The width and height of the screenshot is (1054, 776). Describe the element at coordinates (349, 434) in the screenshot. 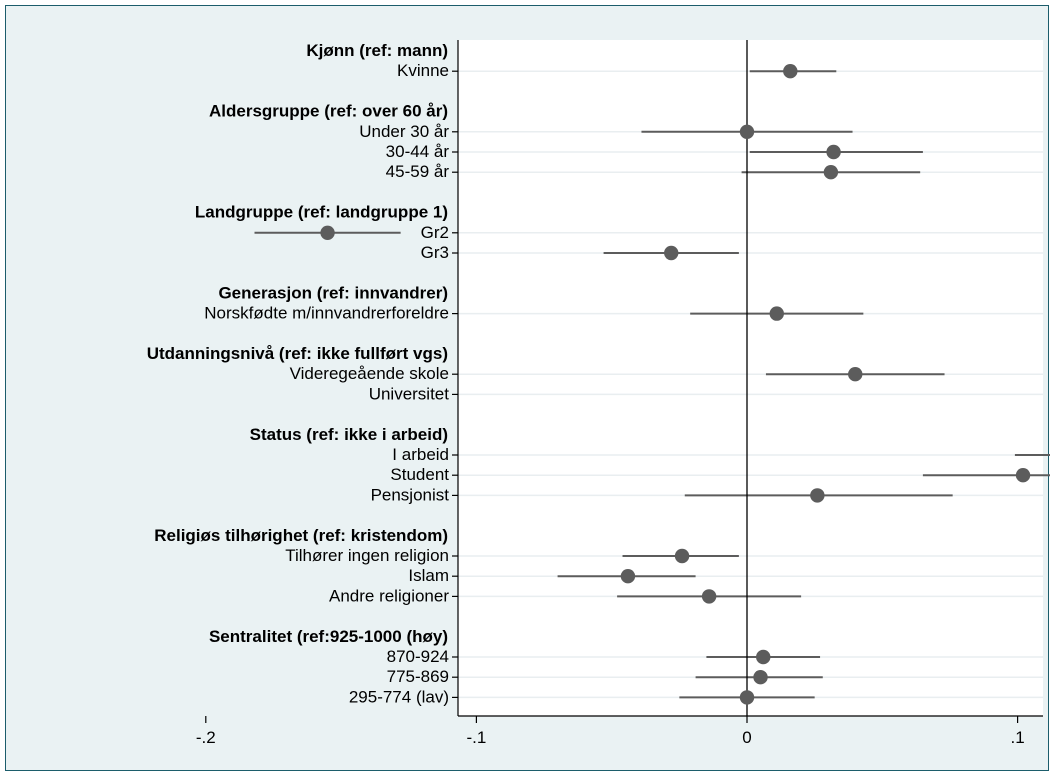

I see `group-label: Status (ref: ikke i arbeid)` at that location.